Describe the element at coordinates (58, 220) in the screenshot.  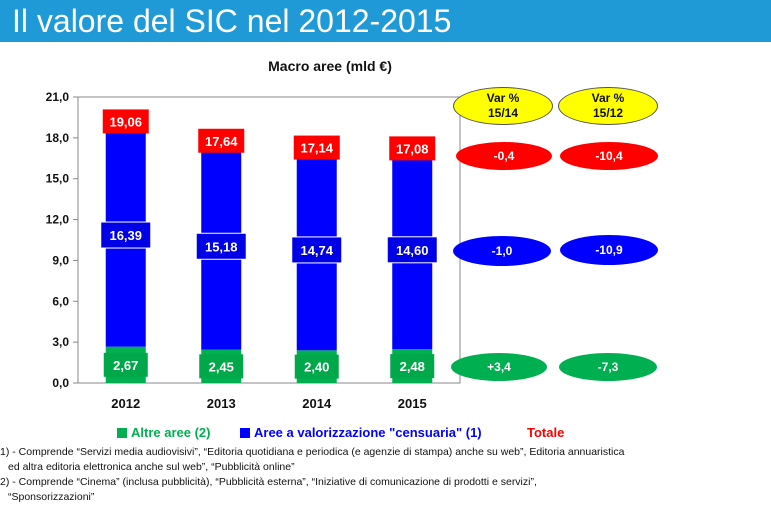
I see `y-tick-label: 12,0` at that location.